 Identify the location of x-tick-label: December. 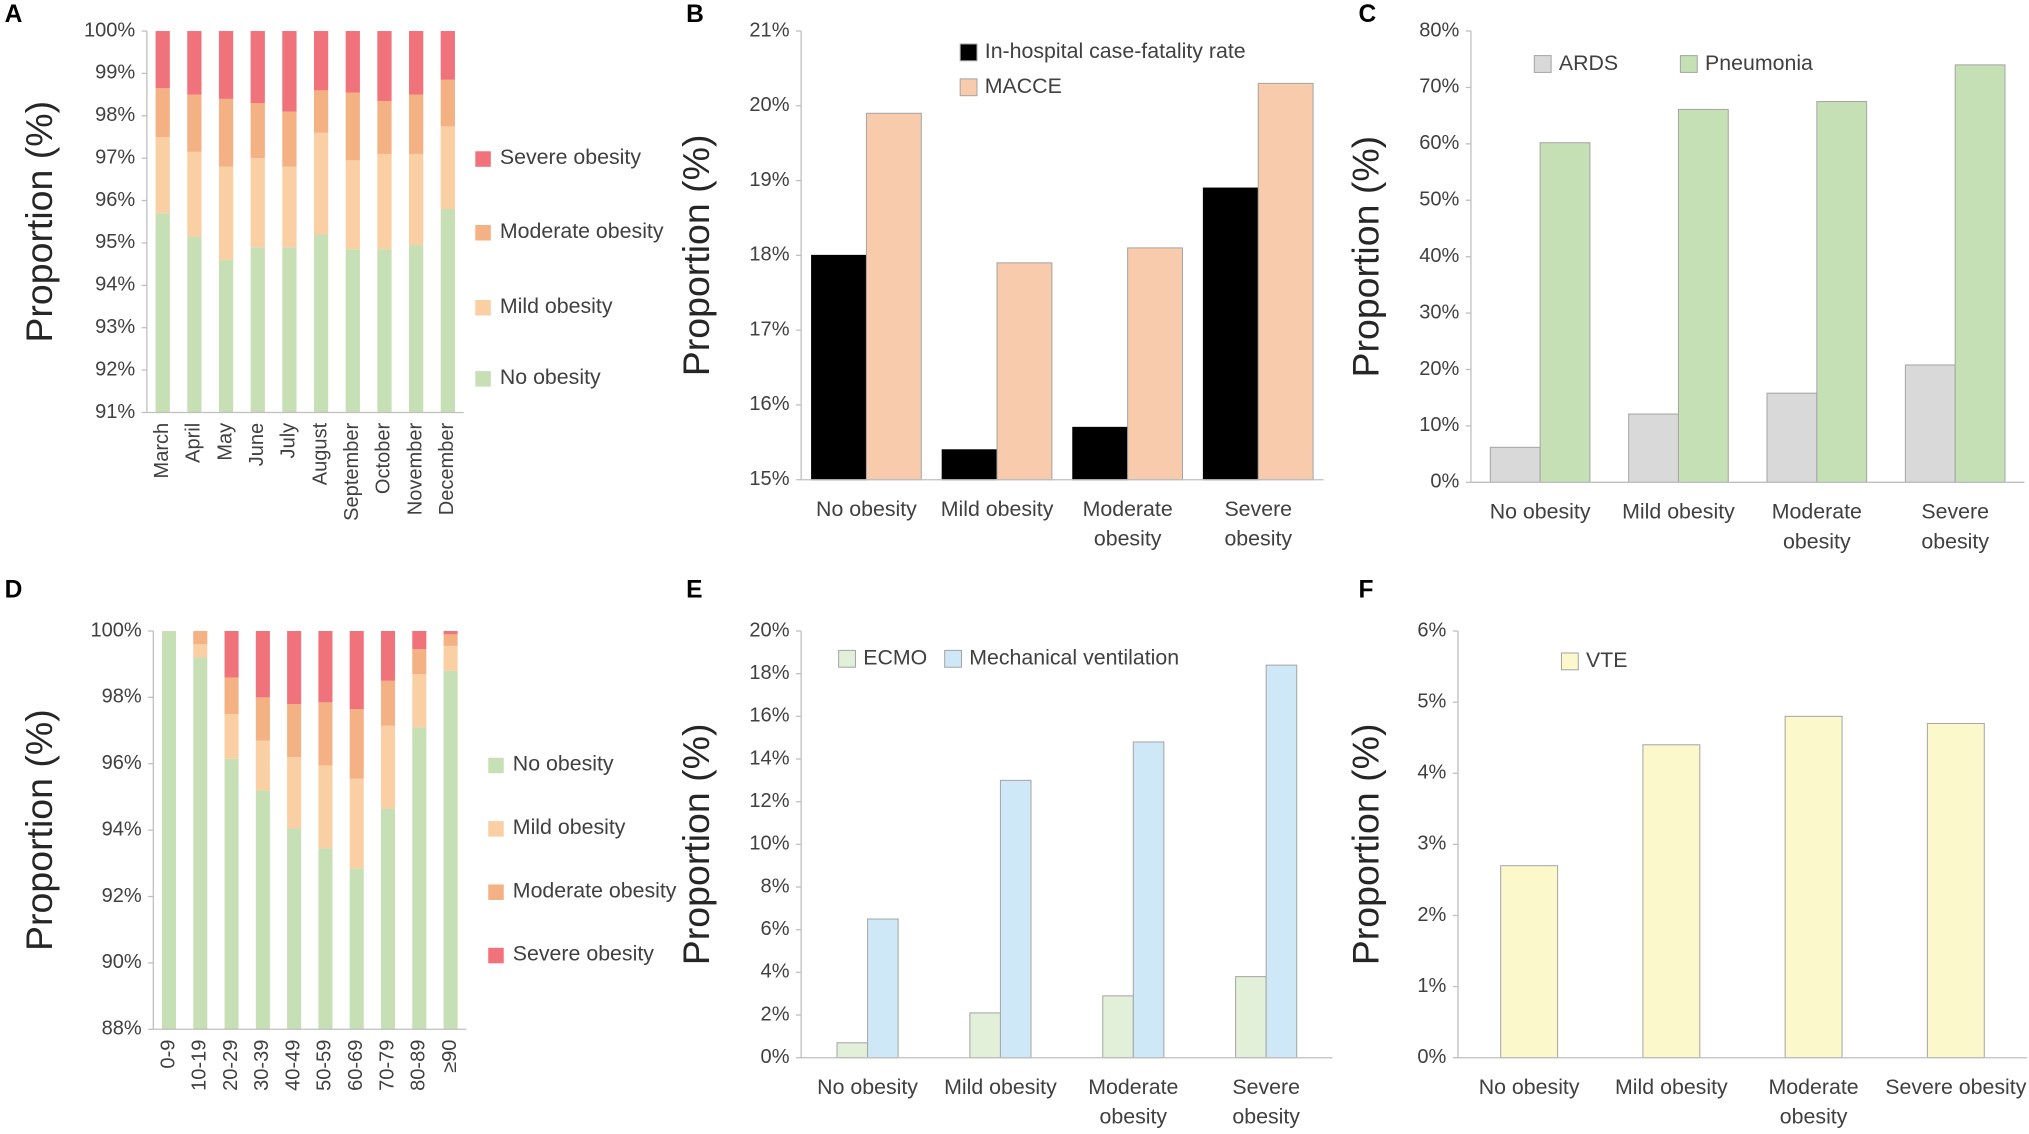
(447, 469).